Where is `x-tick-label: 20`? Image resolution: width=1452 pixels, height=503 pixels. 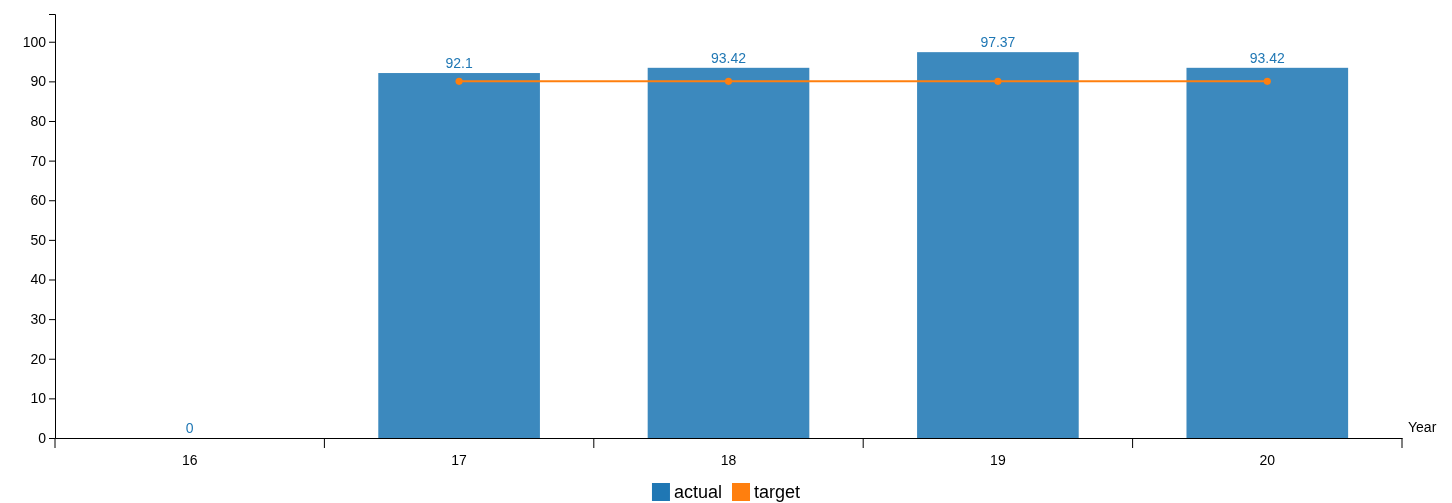
x-tick-label: 20 is located at coordinates (1267, 460).